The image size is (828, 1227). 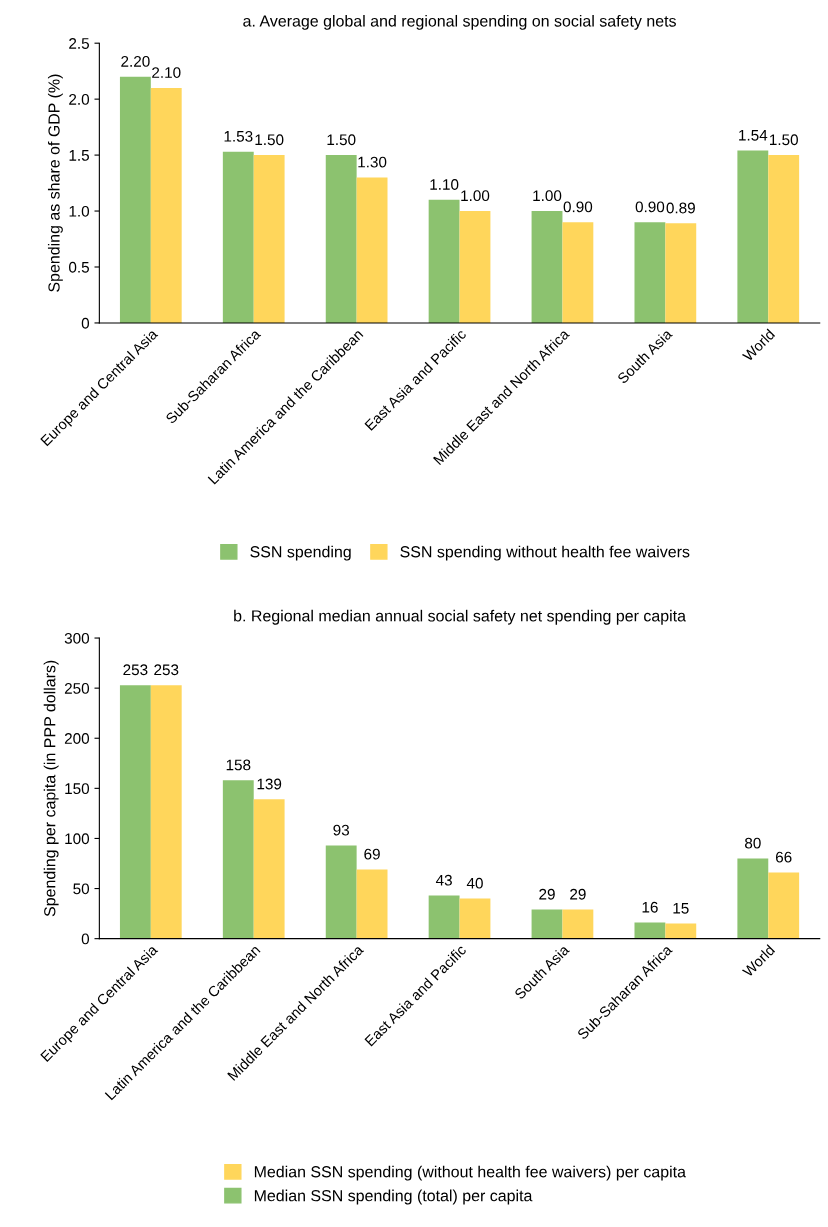 I want to click on data-label: 80, so click(x=753, y=843).